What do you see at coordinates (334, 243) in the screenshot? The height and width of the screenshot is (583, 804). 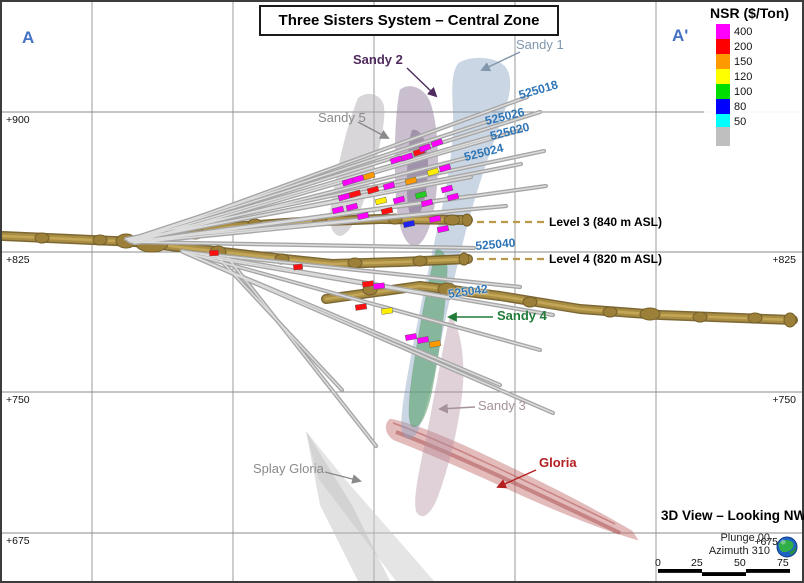 I see `nsr-intervals` at bounding box center [334, 243].